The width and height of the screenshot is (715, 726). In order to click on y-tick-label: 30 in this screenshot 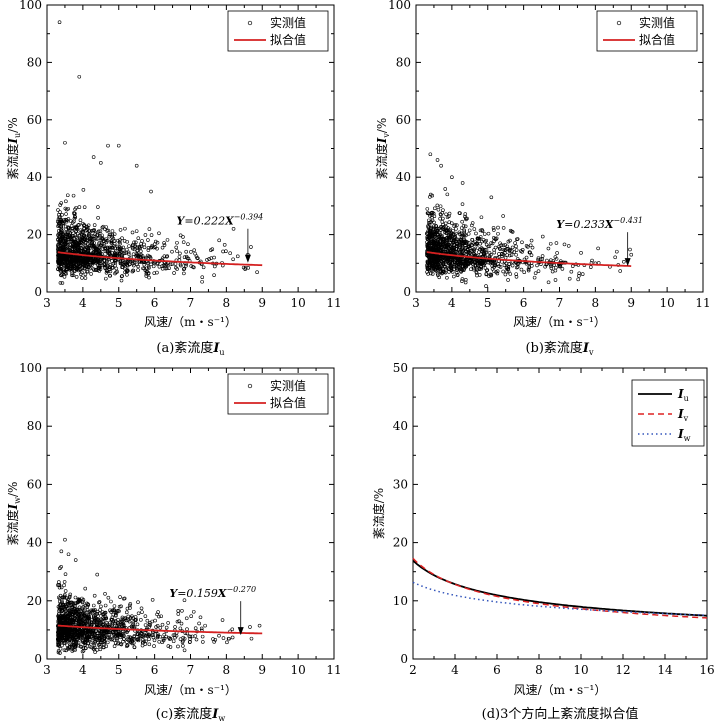, I will do `click(400, 484)`.